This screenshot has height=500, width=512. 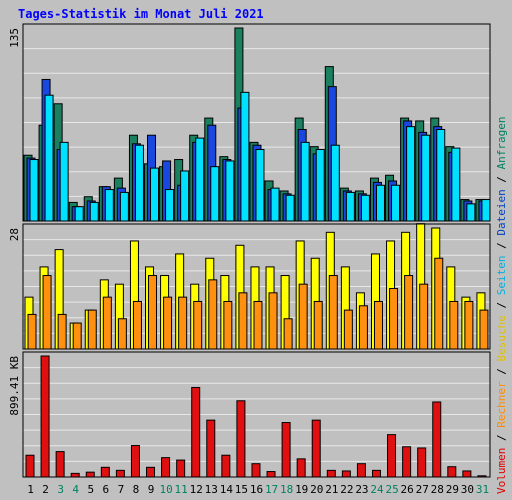 What do you see at coordinates (121, 489) in the screenshot?
I see `x-tick-label-day-7: 7` at bounding box center [121, 489].